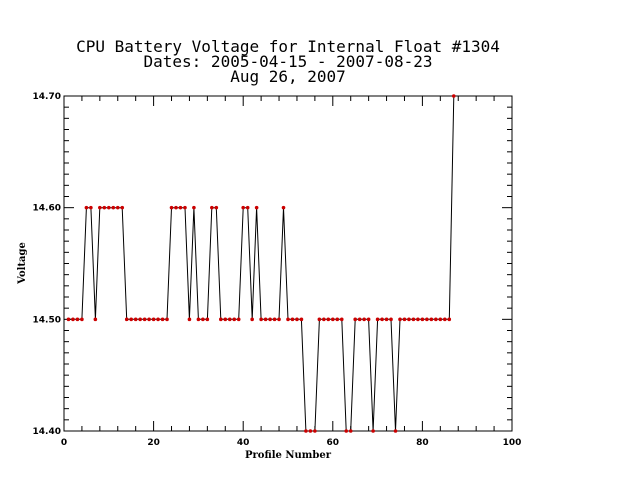 Image resolution: width=640 pixels, height=480 pixels. Describe the element at coordinates (288, 76) in the screenshot. I see `chart-title-line-3: Aug 26, 2007` at that location.